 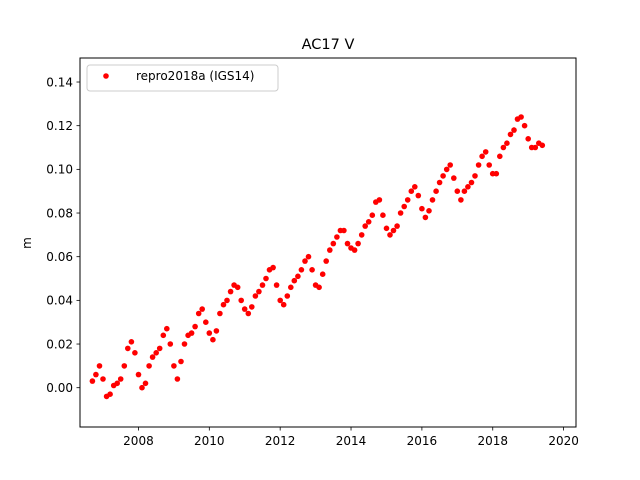 I want to click on legend-box, so click(x=182, y=78).